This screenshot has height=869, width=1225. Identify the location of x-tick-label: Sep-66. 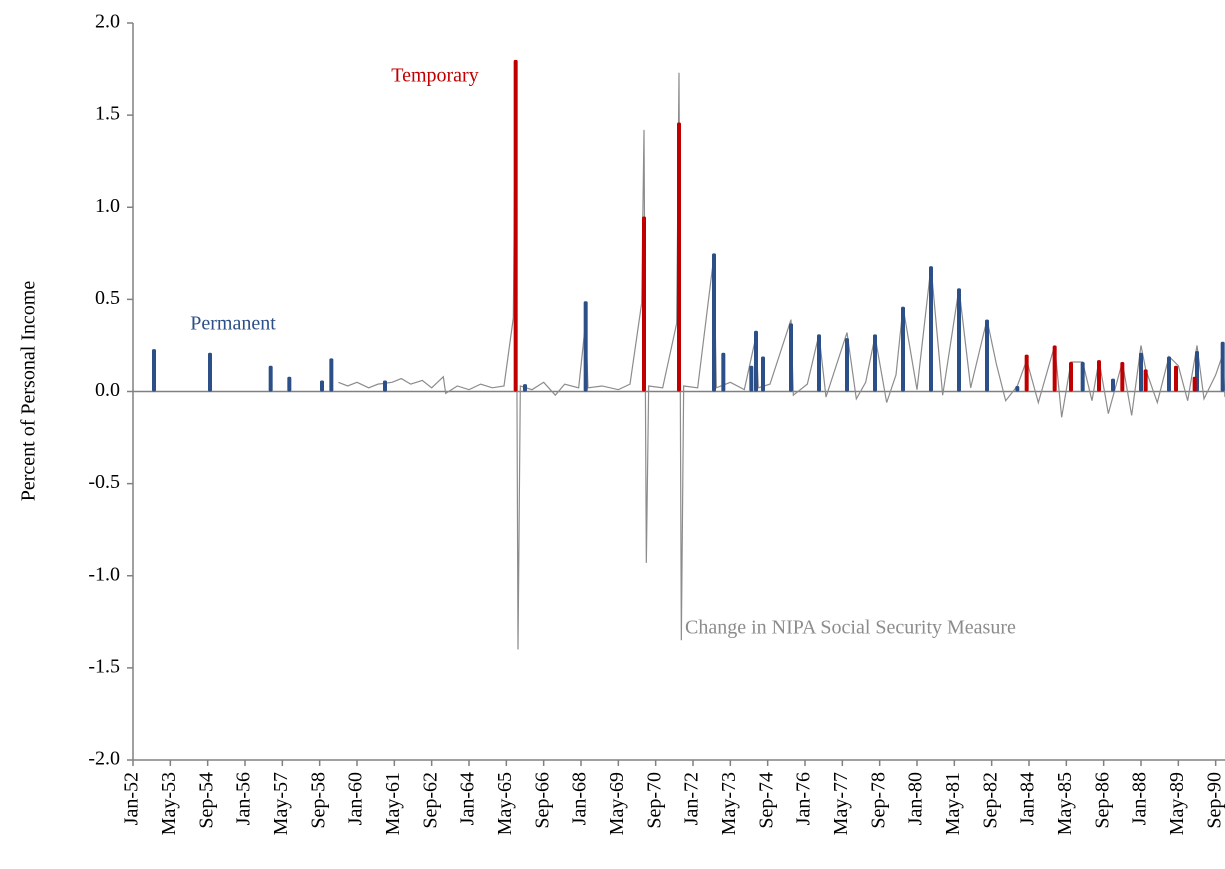
(542, 800).